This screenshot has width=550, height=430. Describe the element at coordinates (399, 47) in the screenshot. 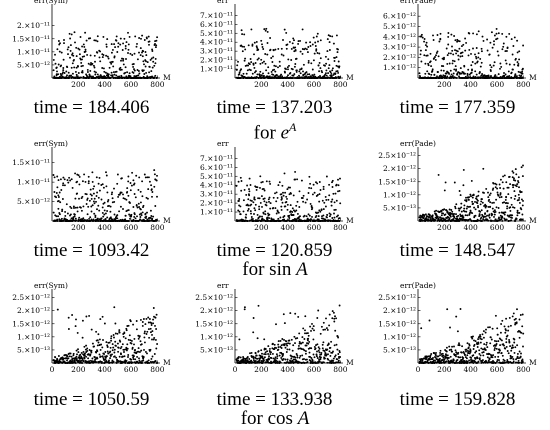

I see `y-tick-label: 3.×10⁻¹²` at that location.